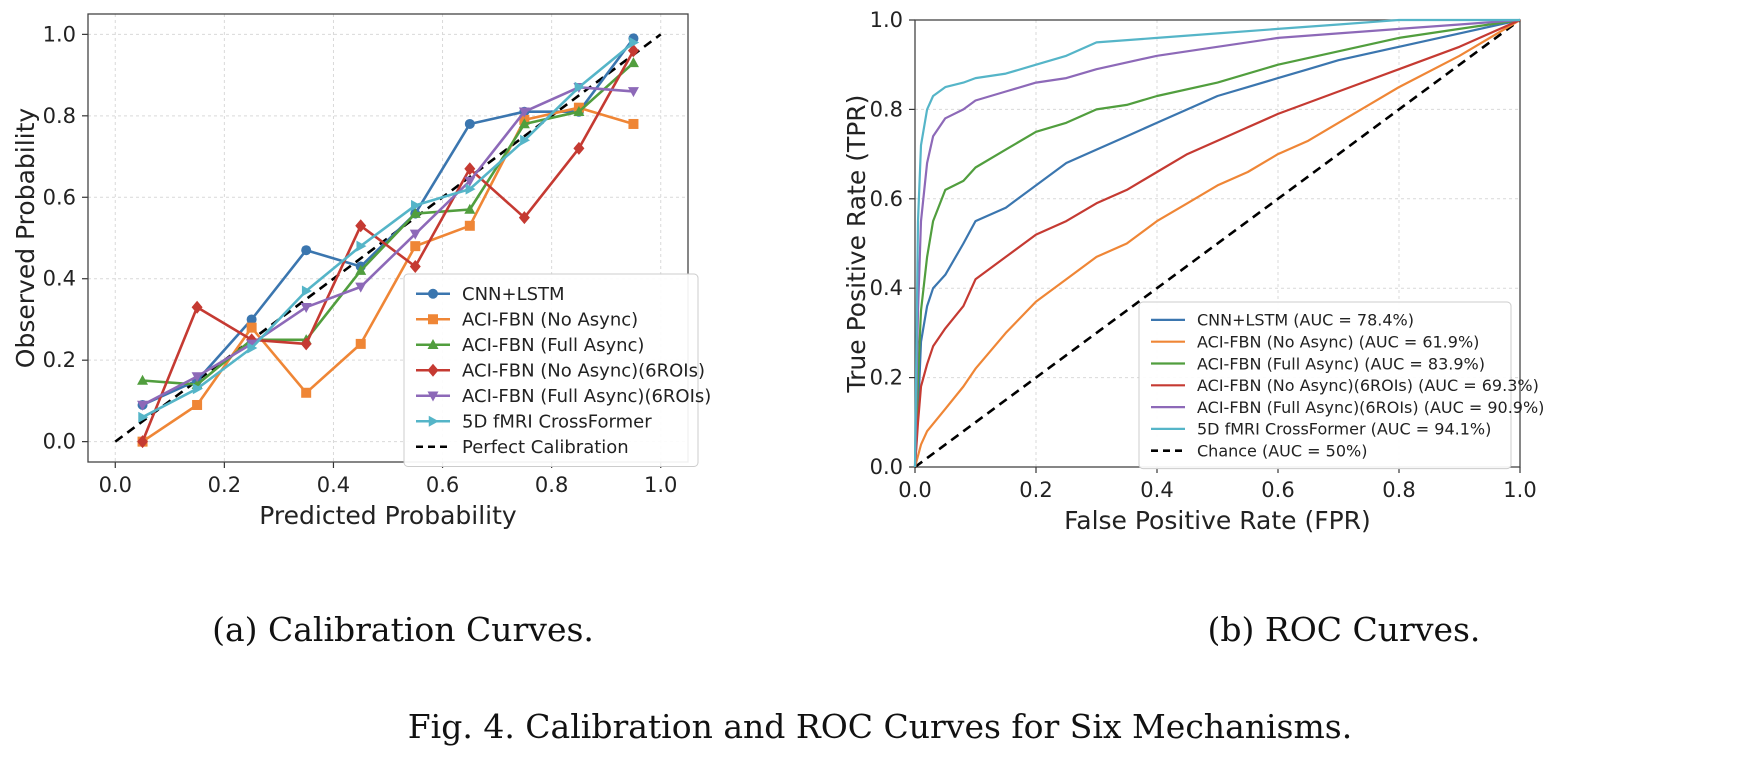 This screenshot has height=772, width=1758. Describe the element at coordinates (583, 371) in the screenshot. I see `legend-label: ACI-FBN (No Async)(6ROIs)` at that location.